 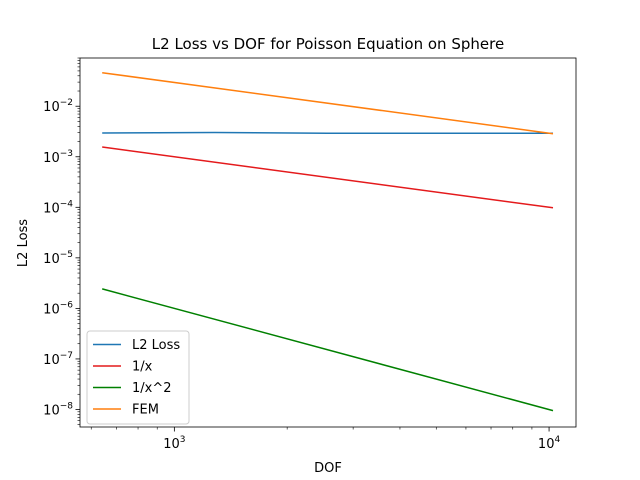 I want to click on x-tick-label-1: 104, so click(x=549, y=443).